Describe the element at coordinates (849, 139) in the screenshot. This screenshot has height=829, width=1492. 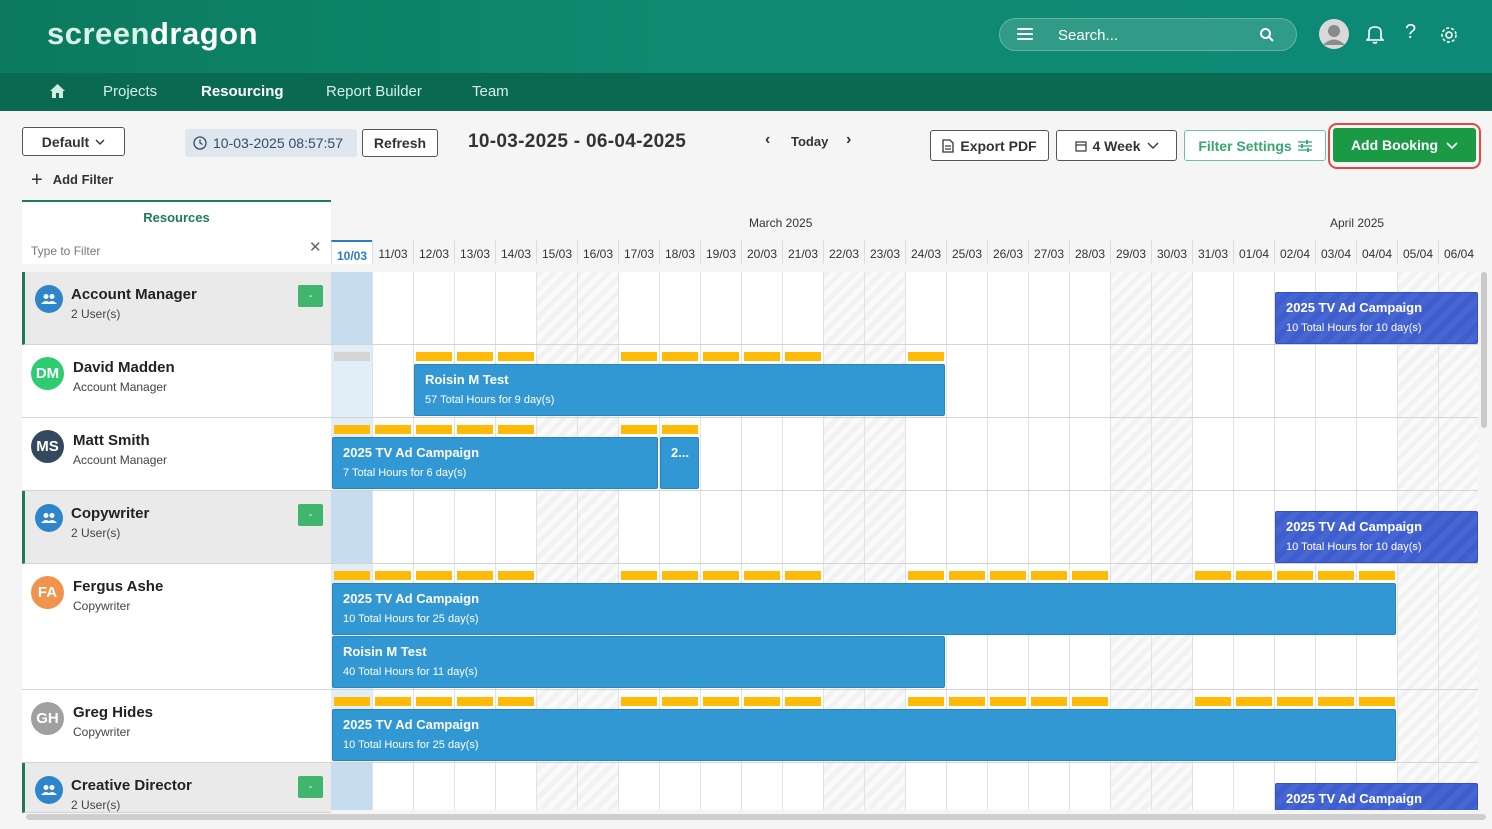
I see `next-arrow-icon: ›` at that location.